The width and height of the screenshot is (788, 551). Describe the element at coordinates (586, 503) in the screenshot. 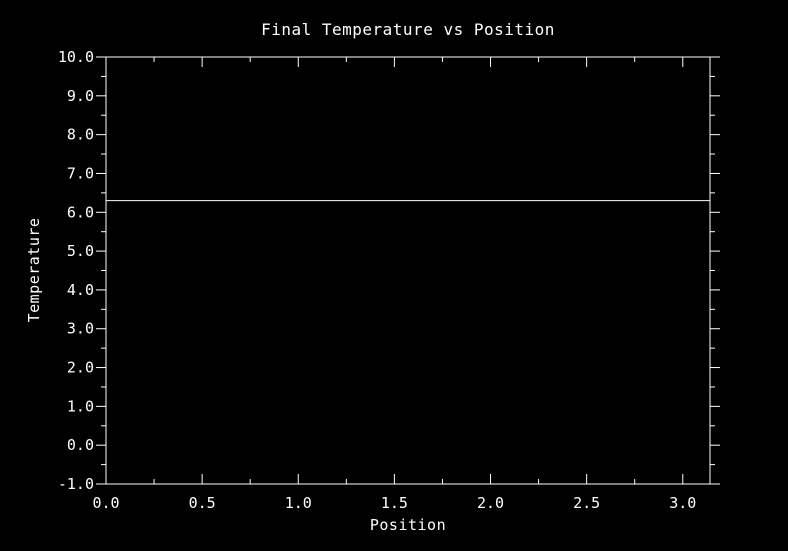

I see `x-tick-label: 2.5` at that location.